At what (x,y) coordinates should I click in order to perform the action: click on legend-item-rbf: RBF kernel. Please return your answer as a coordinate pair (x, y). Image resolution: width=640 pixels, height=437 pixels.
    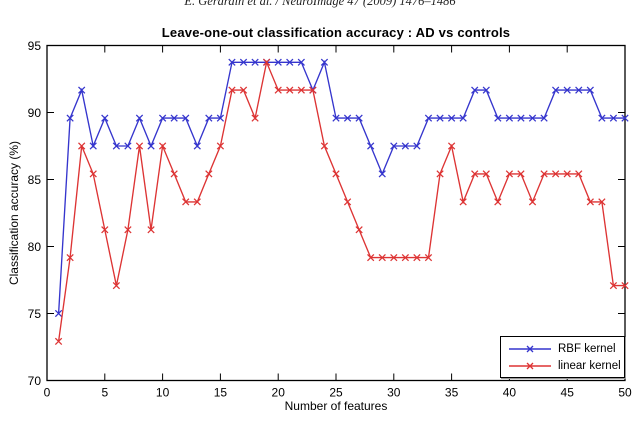
    Looking at the image, I should click on (563, 348).